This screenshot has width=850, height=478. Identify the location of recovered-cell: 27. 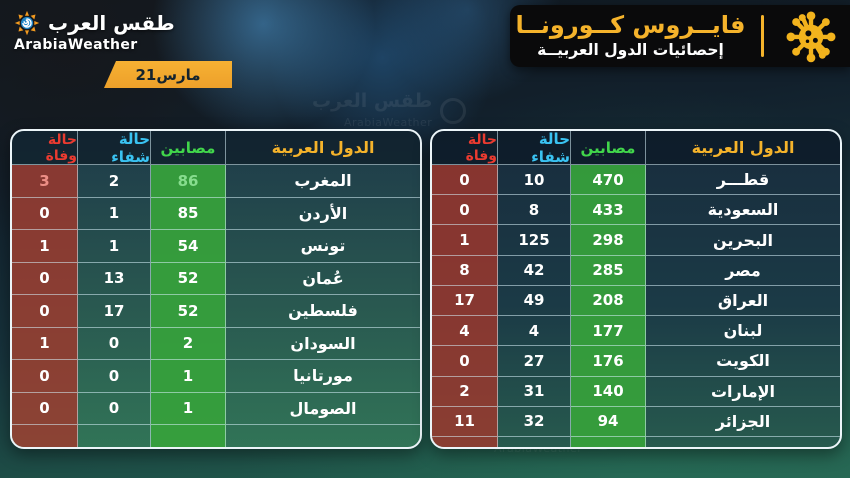
(534, 361).